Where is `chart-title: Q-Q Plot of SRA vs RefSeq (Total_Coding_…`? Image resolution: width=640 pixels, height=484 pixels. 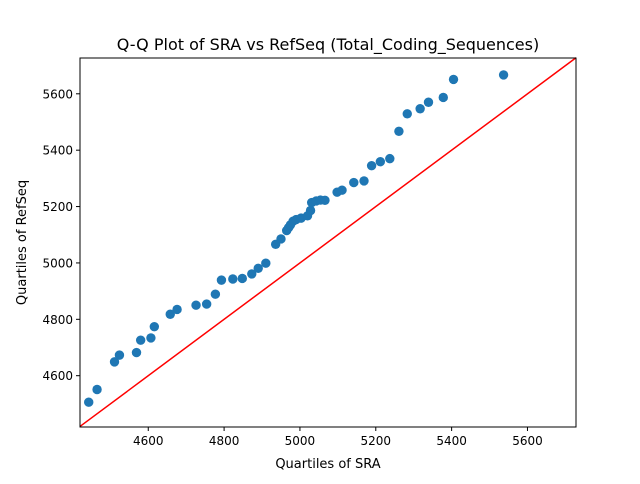
chart-title: Q-Q Plot of SRA vs RefSeq (Total_Coding_… is located at coordinates (328, 45).